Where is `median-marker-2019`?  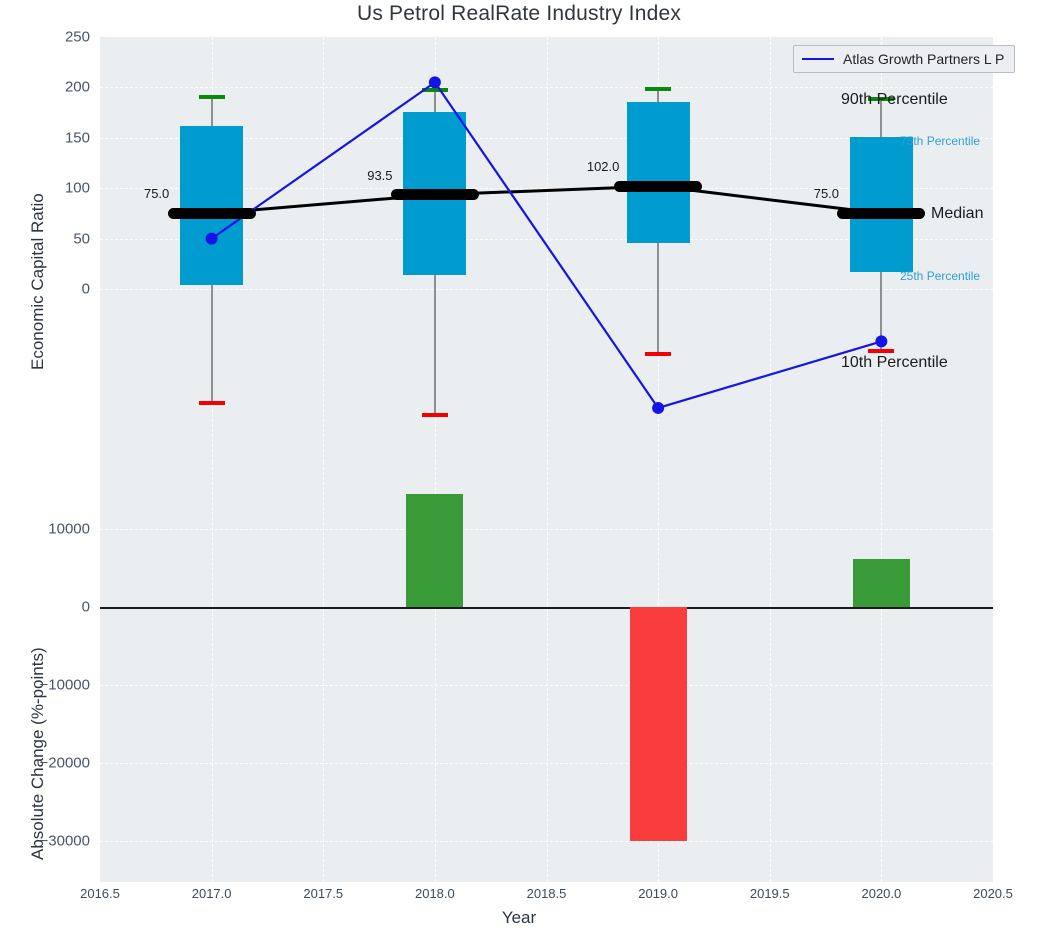
median-marker-2019 is located at coordinates (658, 186).